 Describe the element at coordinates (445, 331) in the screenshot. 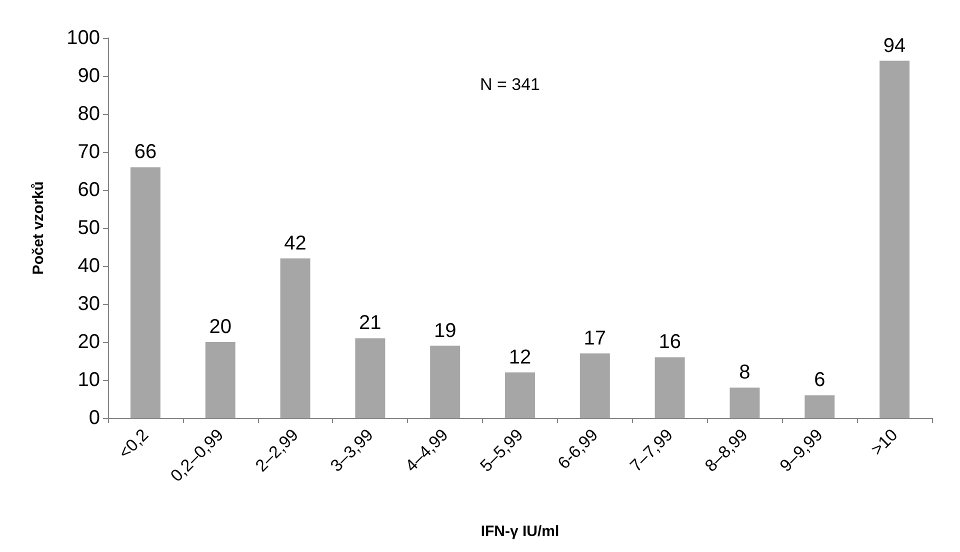

I see `data-label: 19` at that location.